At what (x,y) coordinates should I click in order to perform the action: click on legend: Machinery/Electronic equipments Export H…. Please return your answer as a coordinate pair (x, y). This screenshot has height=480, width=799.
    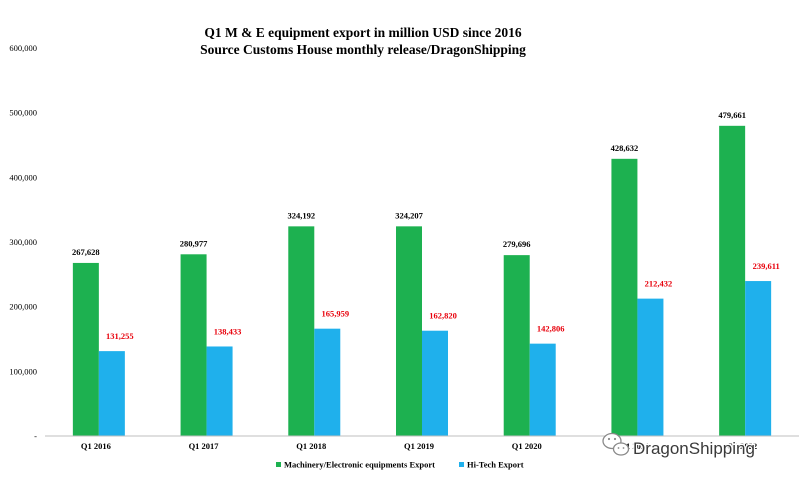
    Looking at the image, I should click on (400, 465).